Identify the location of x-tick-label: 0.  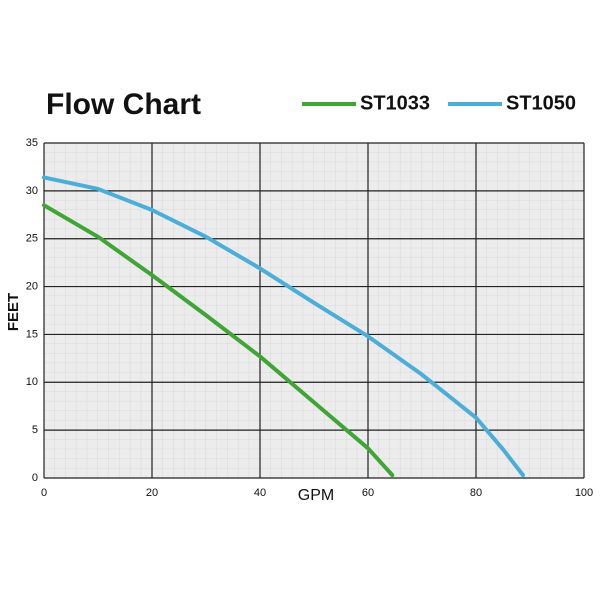
(44, 493).